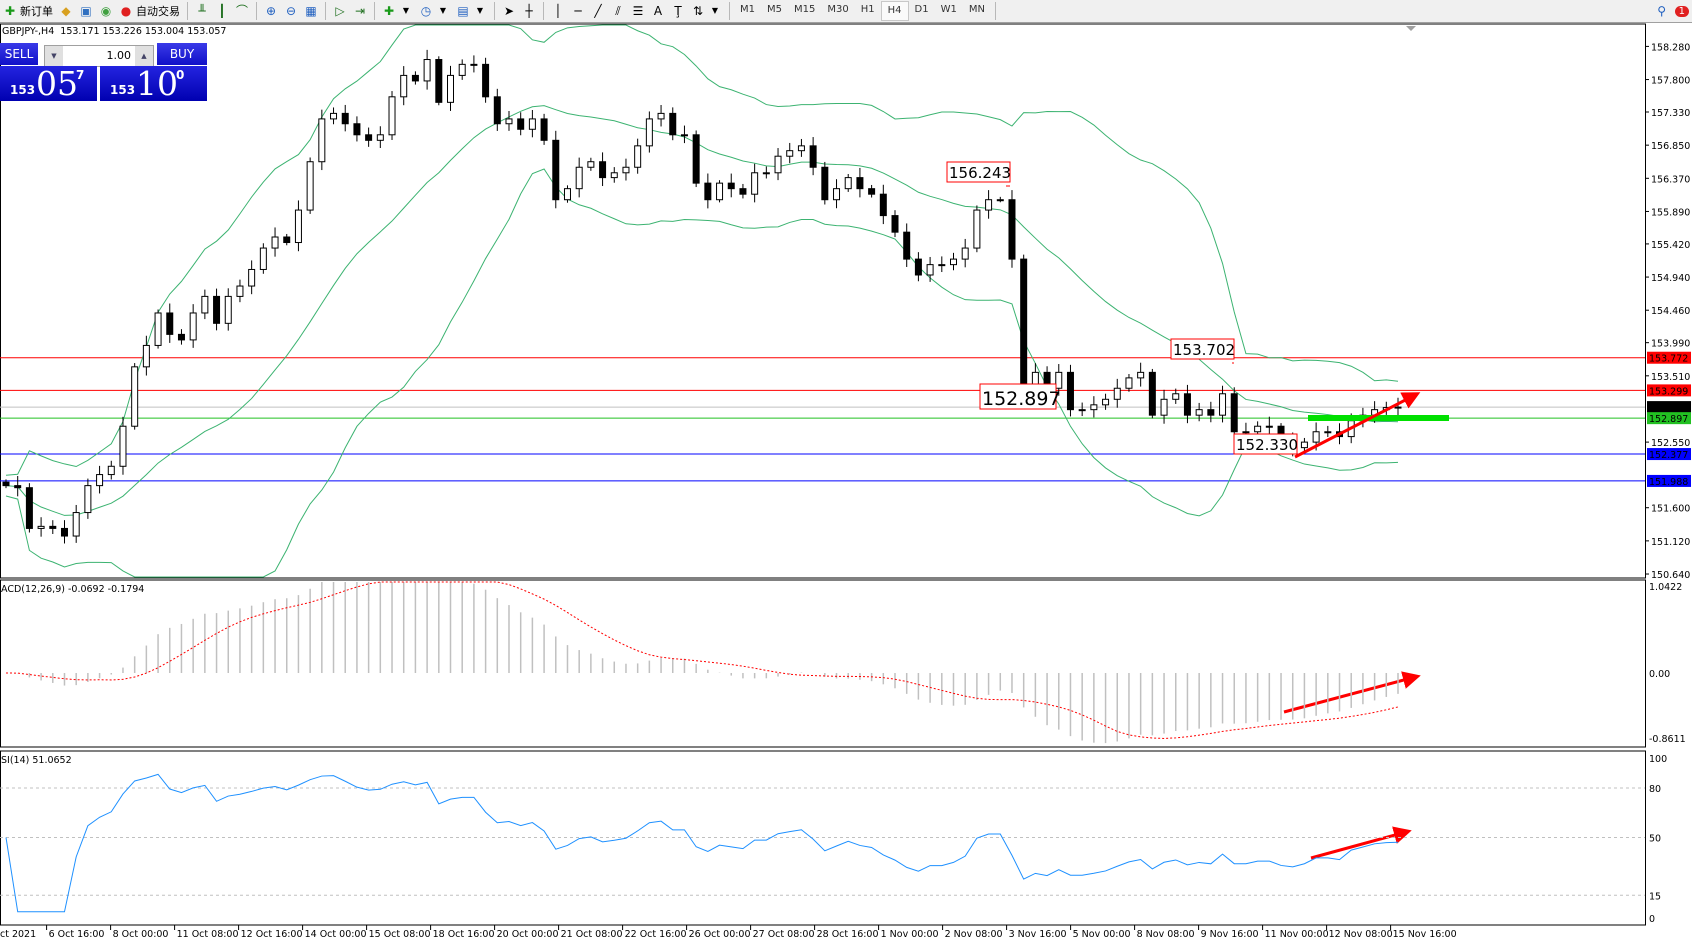  What do you see at coordinates (1667, 739) in the screenshot?
I see `macd-axis-label: -0.8611` at bounding box center [1667, 739].